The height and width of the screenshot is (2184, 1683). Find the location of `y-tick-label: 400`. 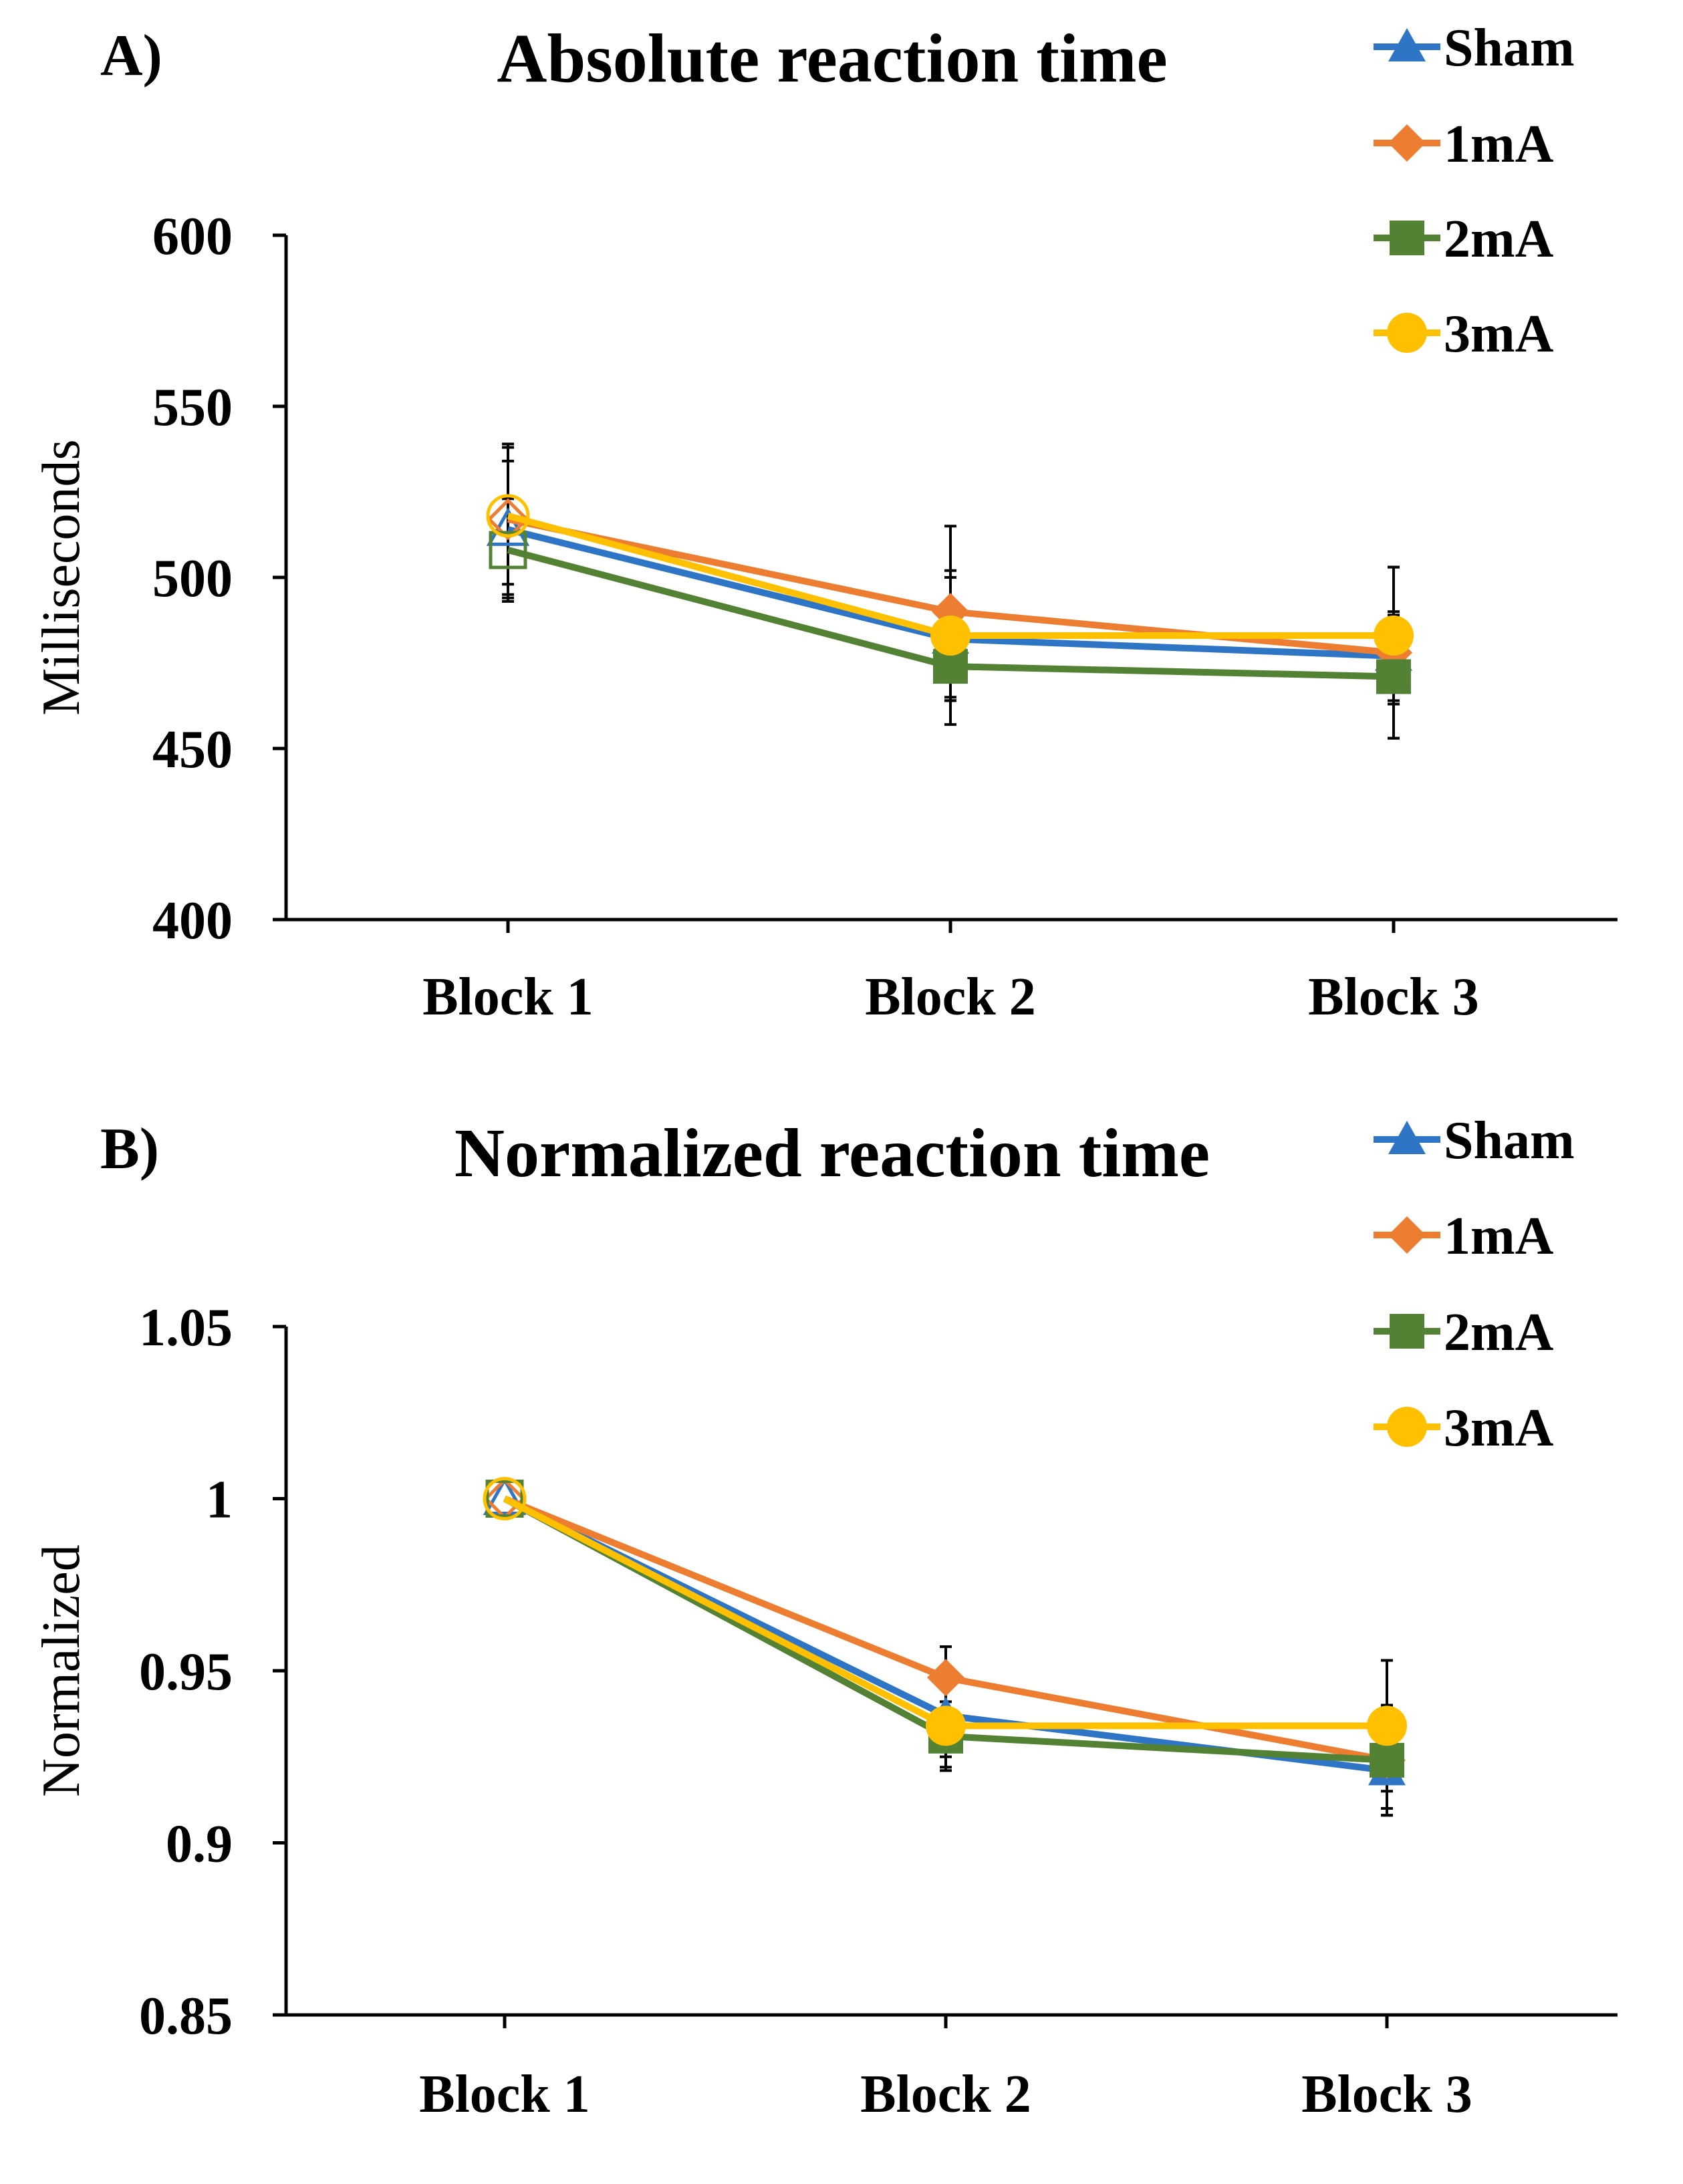

y-tick-label: 400 is located at coordinates (192, 921).